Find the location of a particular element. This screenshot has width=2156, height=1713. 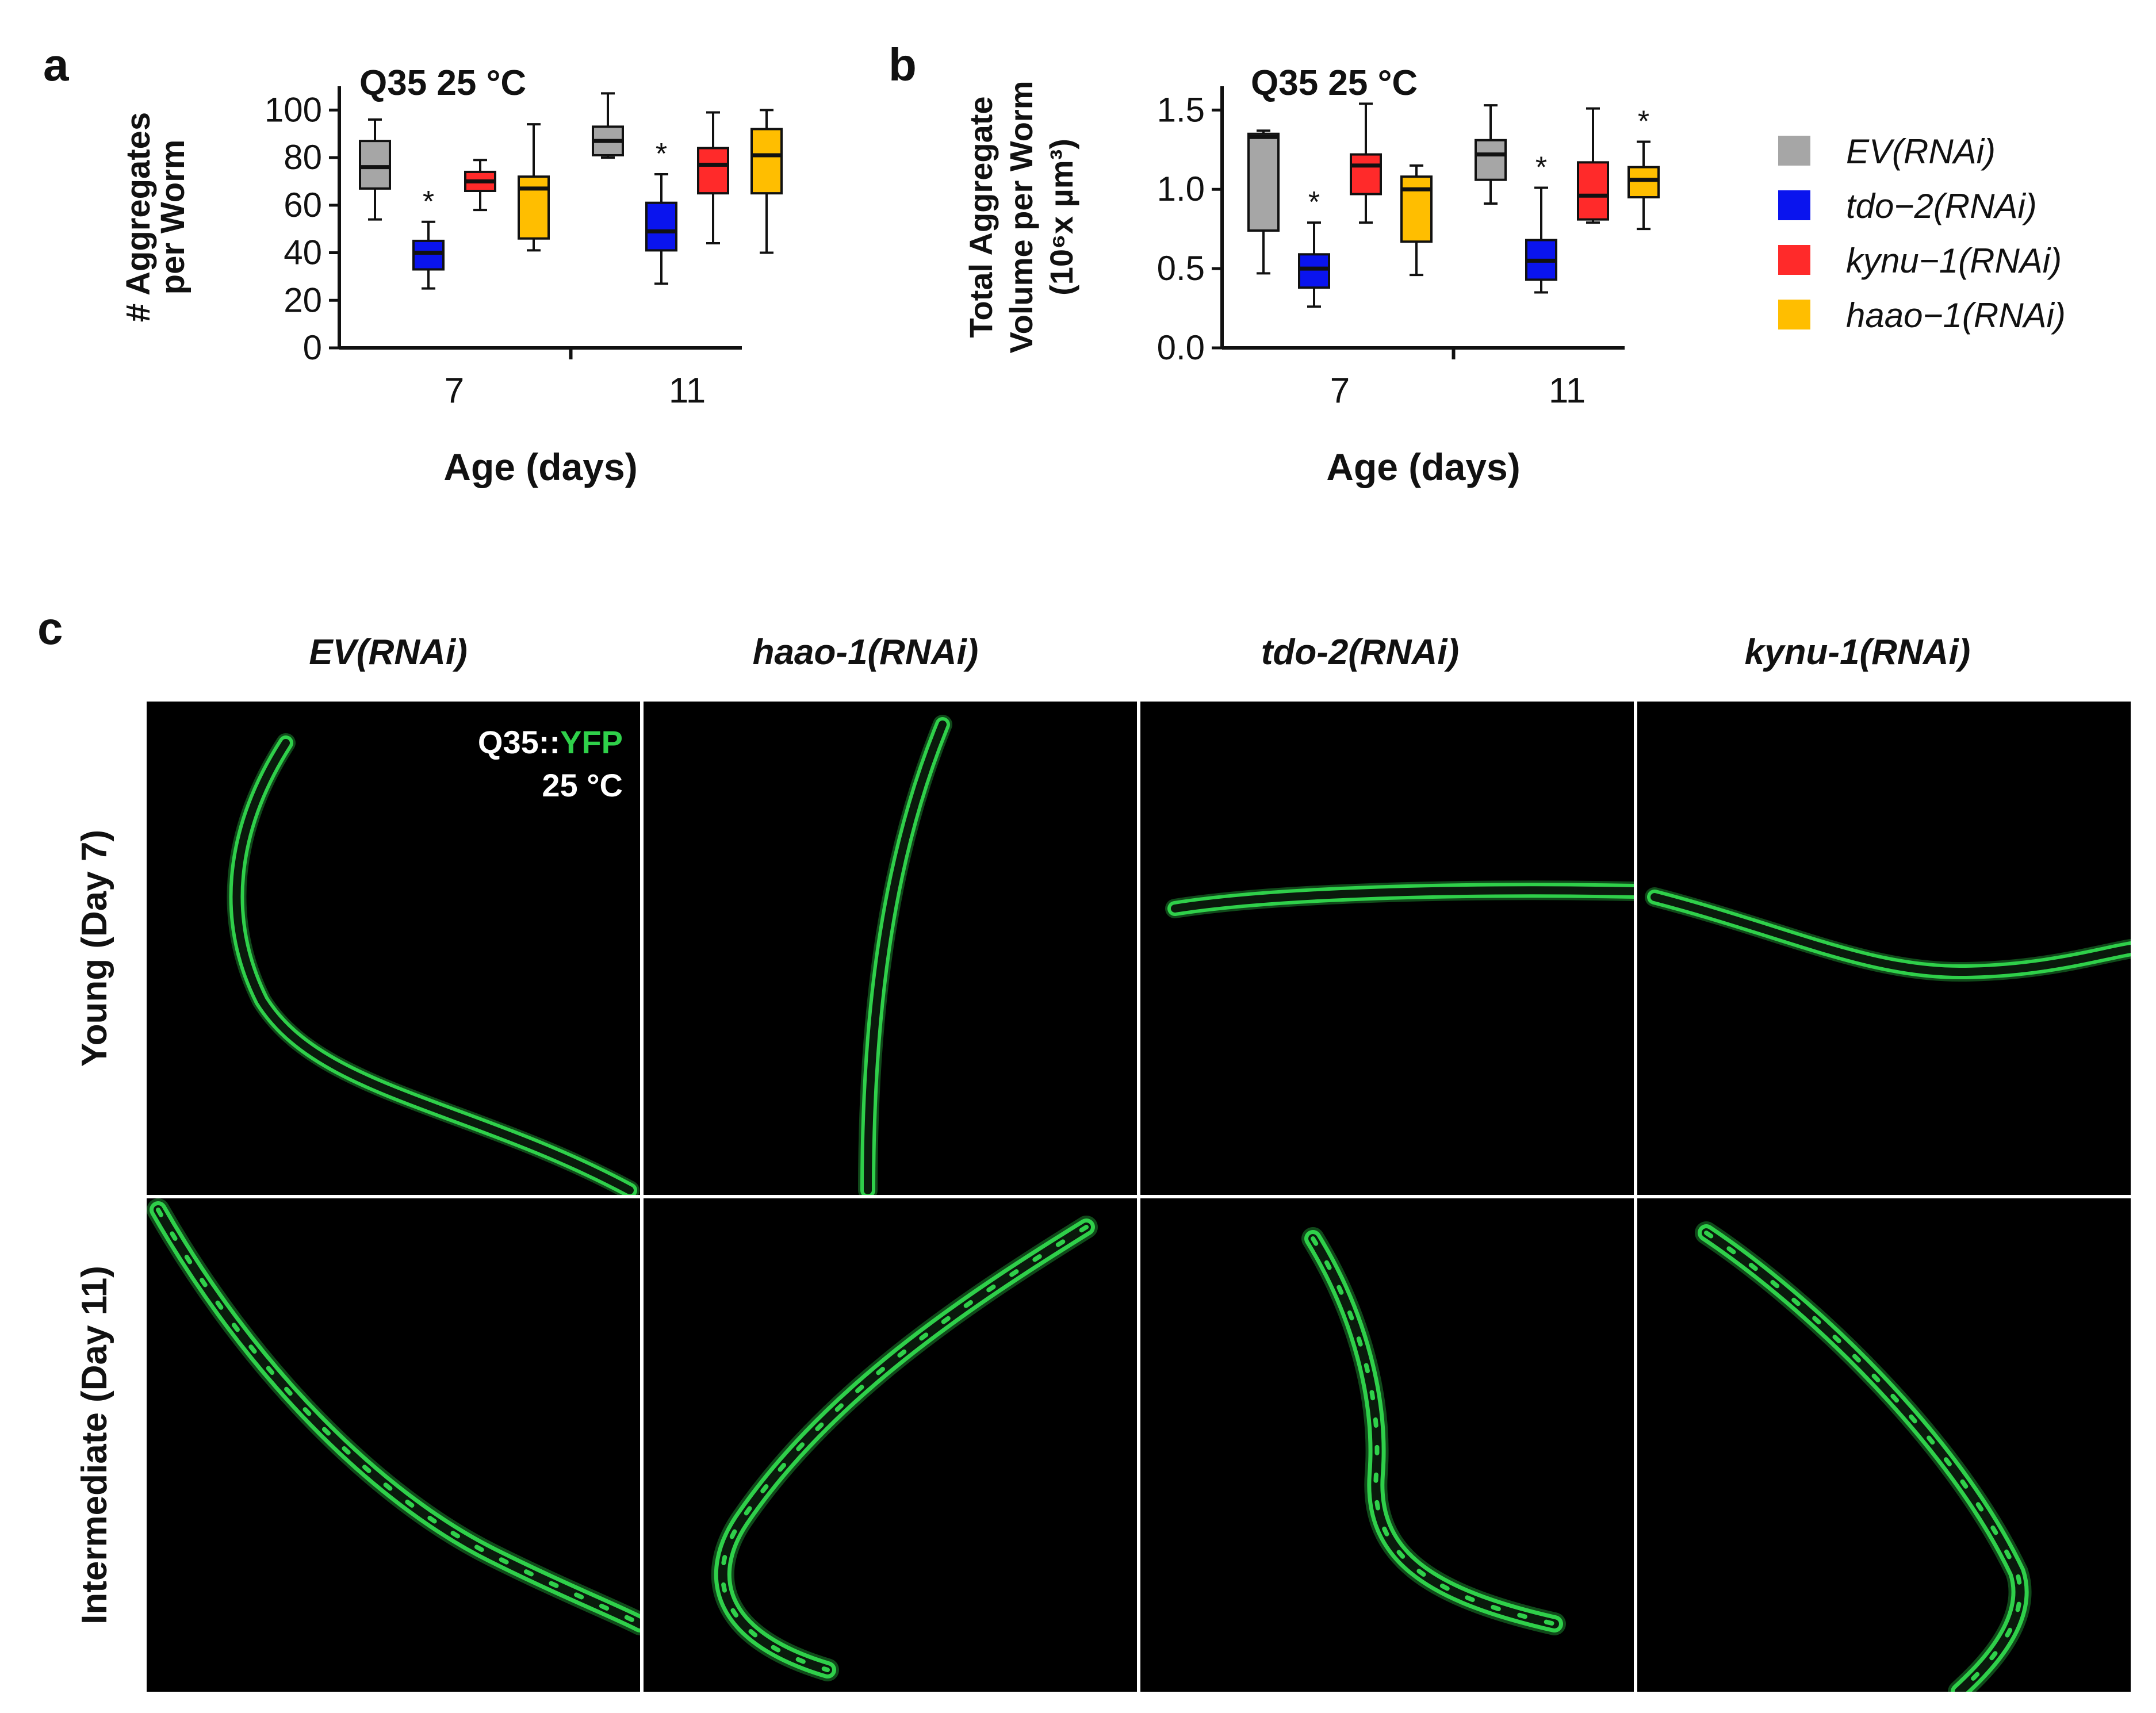

row-label: Young (Day 7) is located at coordinates (94, 949).